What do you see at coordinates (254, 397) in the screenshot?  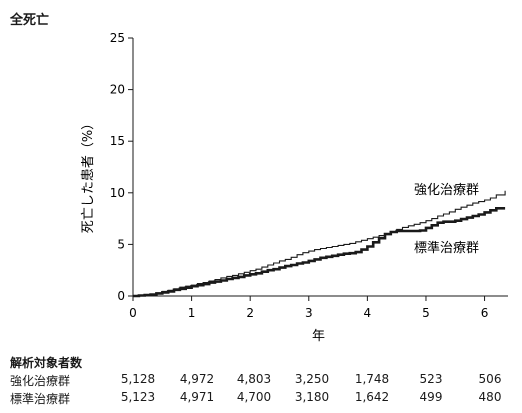 I see `risk-cell: 4,700` at bounding box center [254, 397].